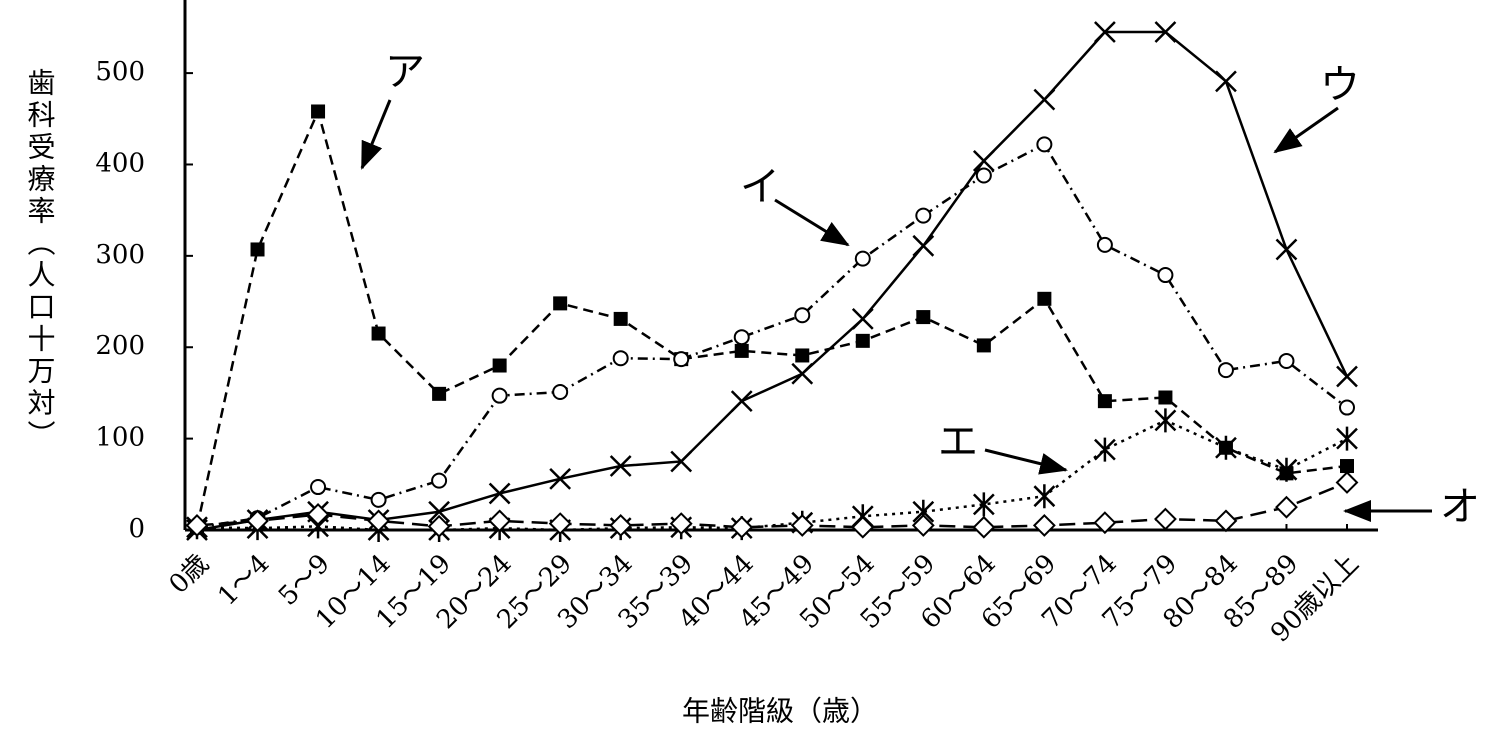 Image resolution: width=1502 pixels, height=747 pixels. I want to click on series-label: ウ, so click(1340, 85).